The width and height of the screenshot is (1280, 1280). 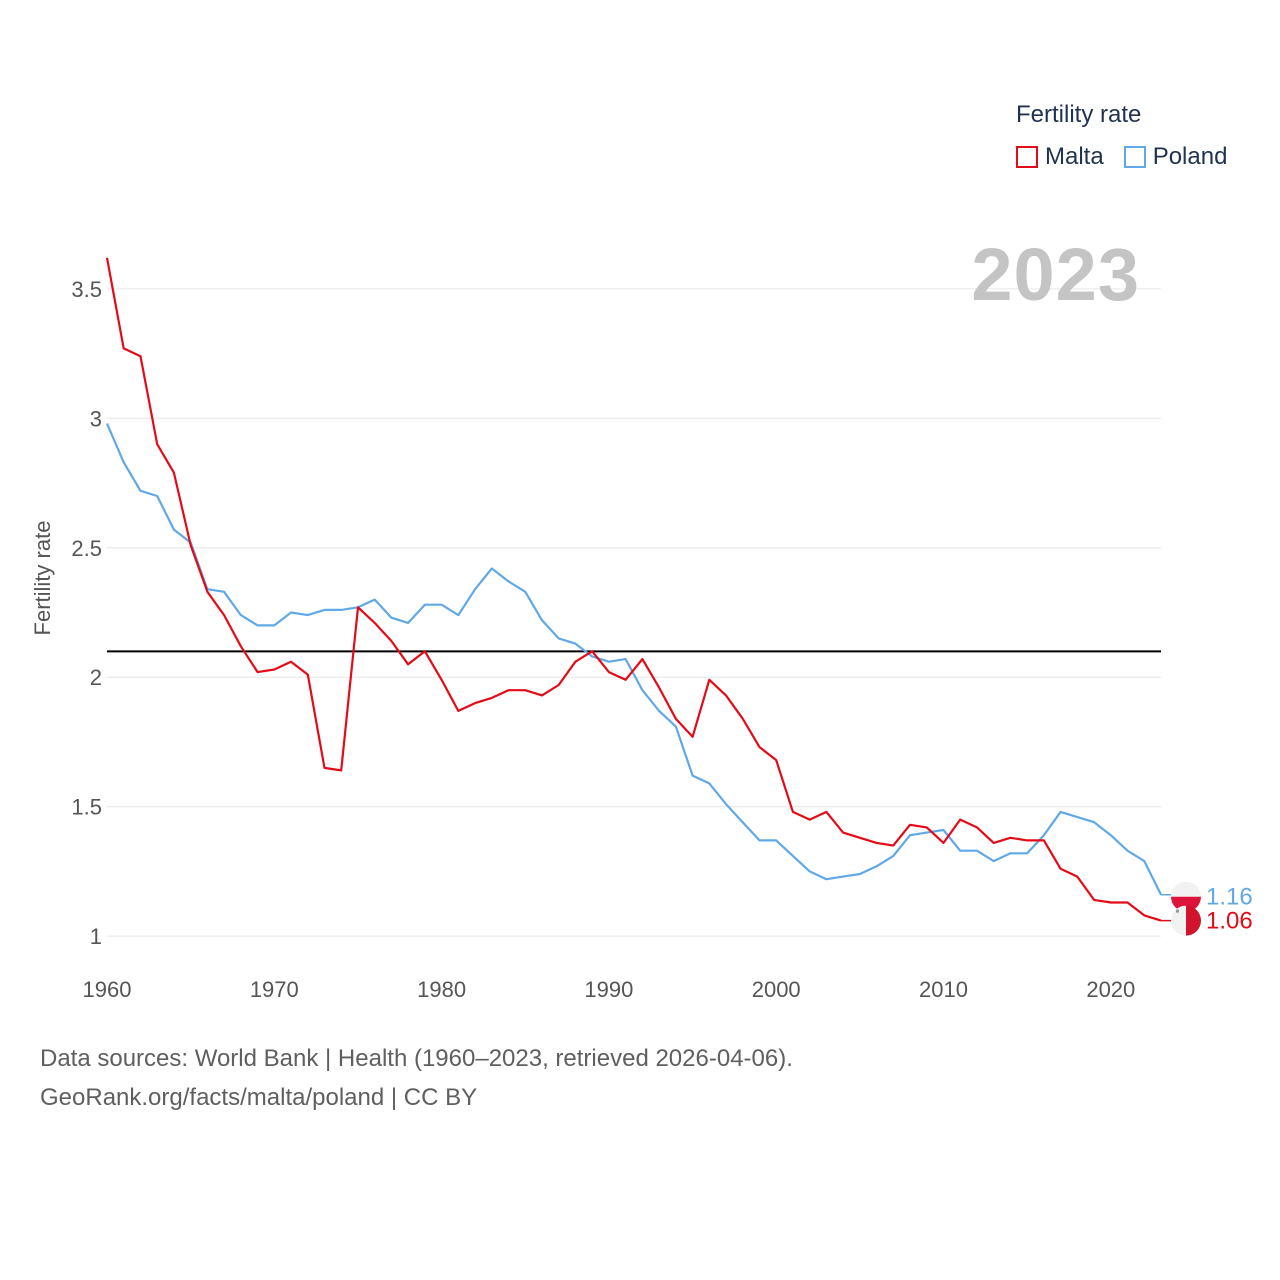 I want to click on x-tick-label: 2010, so click(x=943, y=989).